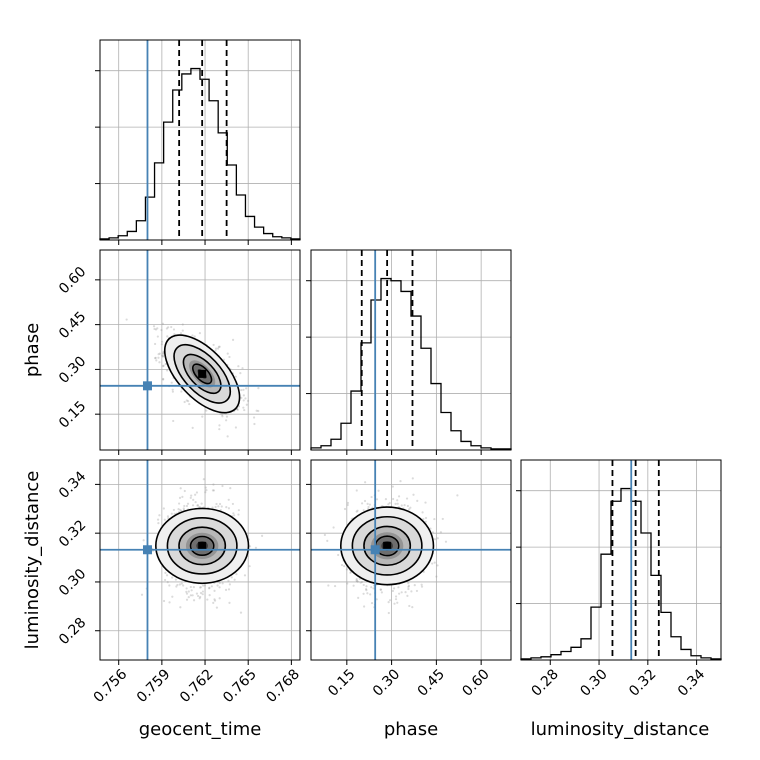 The image size is (760, 760). Describe the element at coordinates (386, 682) in the screenshot. I see `x-tick-label: 0.30` at that location.